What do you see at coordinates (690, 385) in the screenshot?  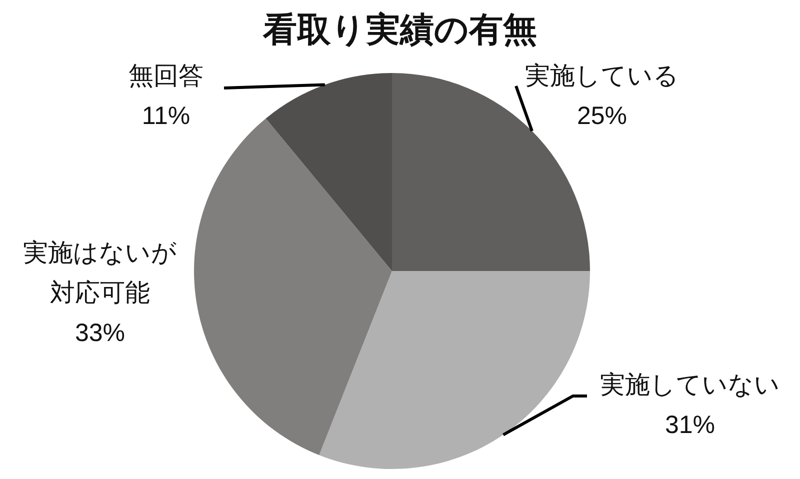 I see `slice-label: 実施していない` at bounding box center [690, 385].